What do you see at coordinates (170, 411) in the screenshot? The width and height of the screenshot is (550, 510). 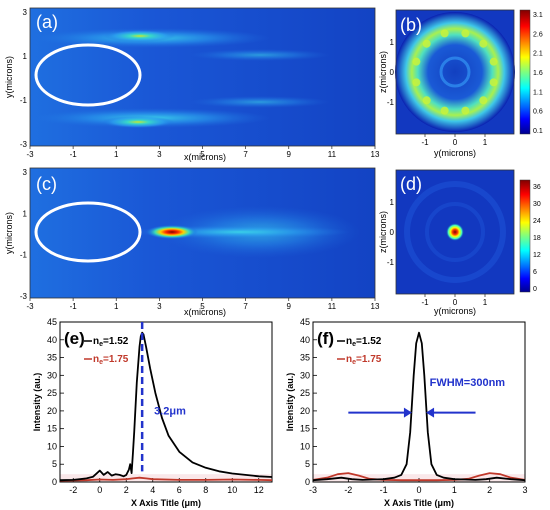 I see `peak-annotation: 3.2μm` at bounding box center [170, 411].